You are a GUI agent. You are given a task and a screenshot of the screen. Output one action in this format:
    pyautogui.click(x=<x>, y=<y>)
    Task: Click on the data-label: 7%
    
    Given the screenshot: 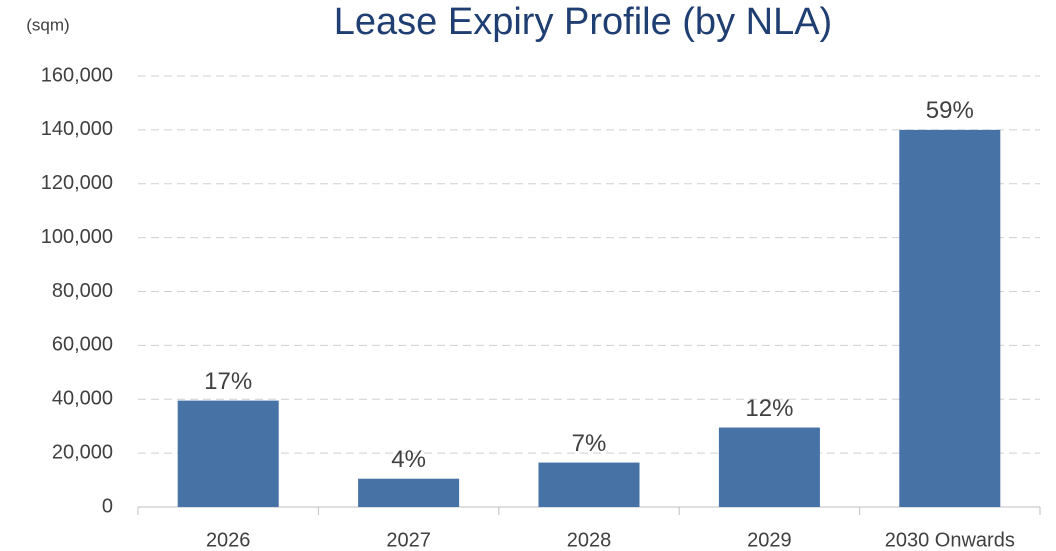 What is the action you would take?
    pyautogui.click(x=589, y=443)
    